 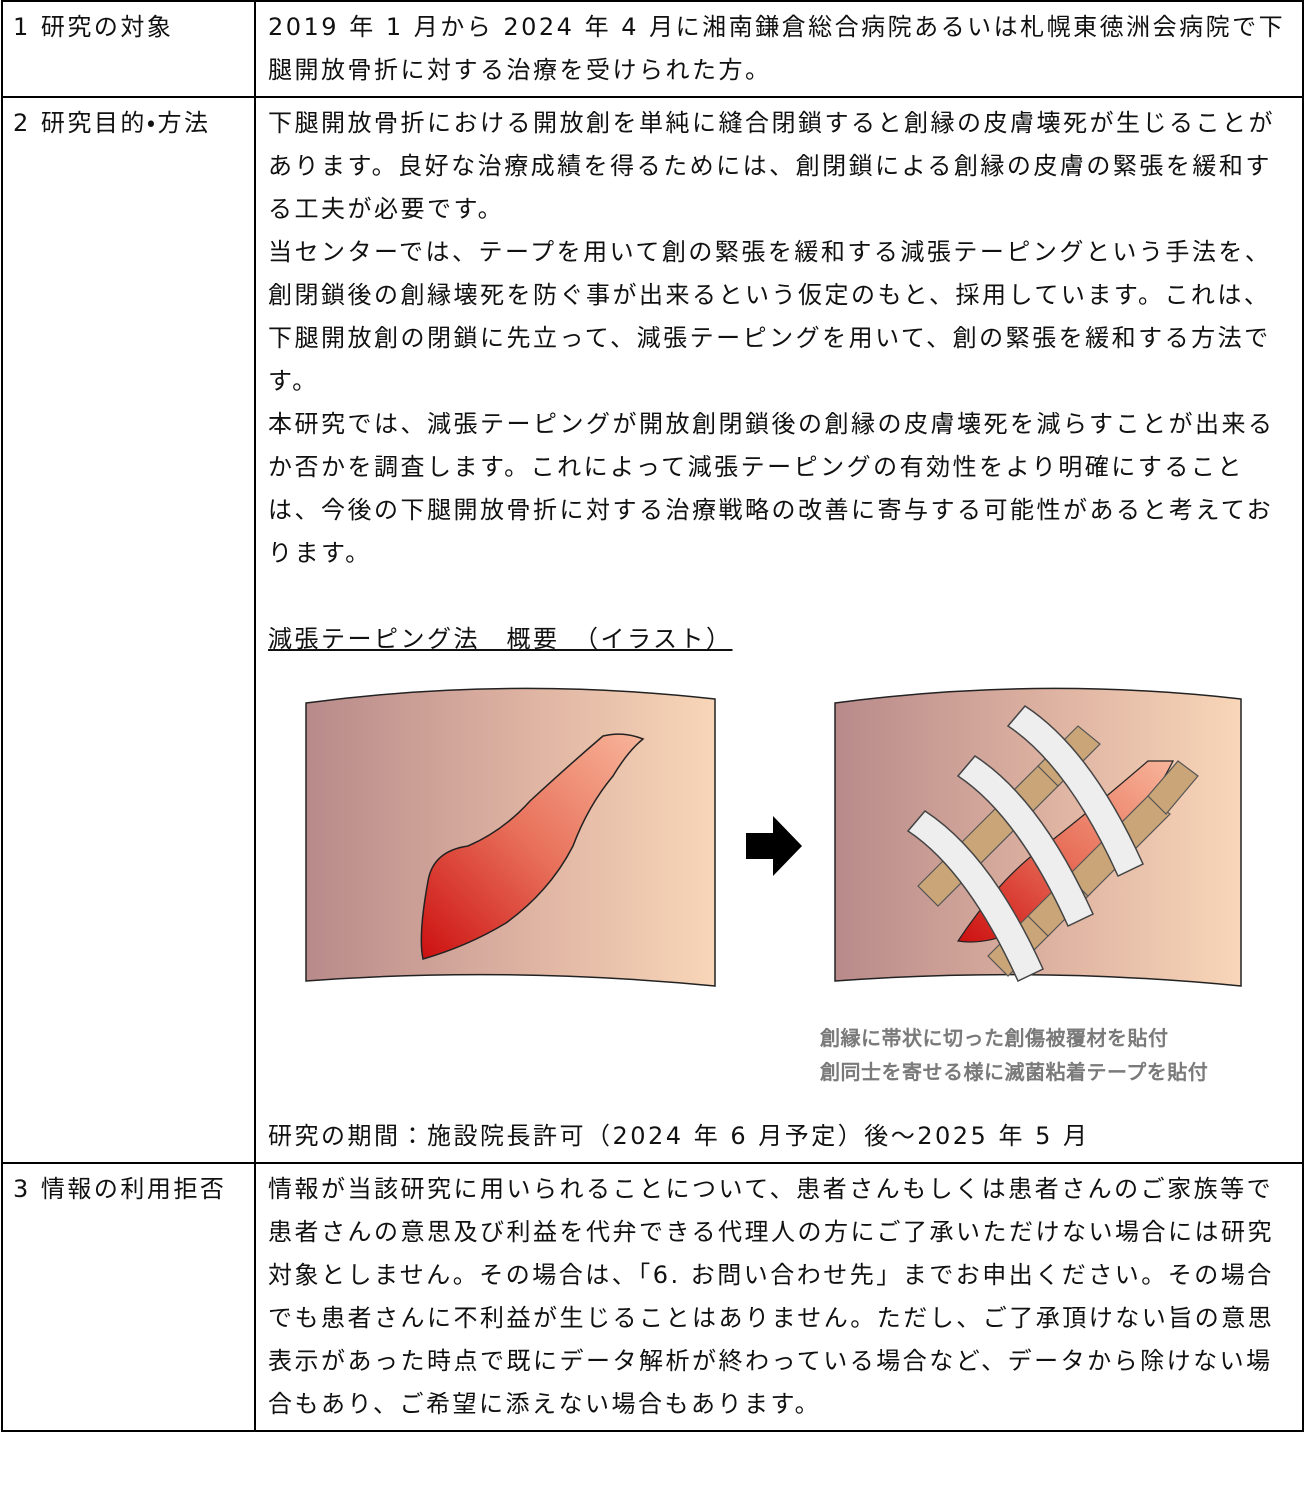 What do you see at coordinates (128, 49) in the screenshot?
I see `row-label: 1 研究の対象` at bounding box center [128, 49].